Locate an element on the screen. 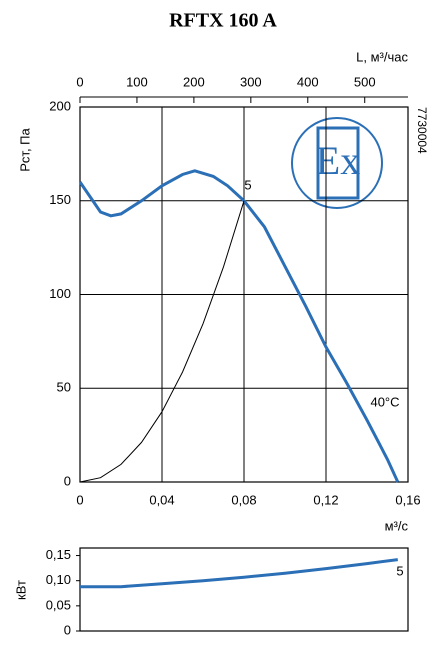 This screenshot has width=447, height=654. x2-tick-label: 100 is located at coordinates (137, 81).